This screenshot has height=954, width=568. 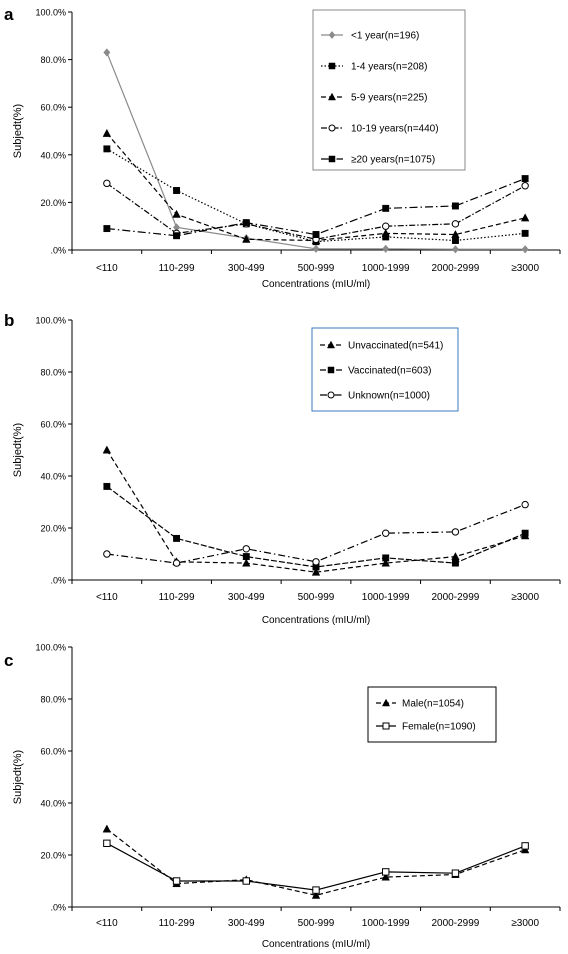 I want to click on legend-entry-label: Unknown(n=1000), so click(x=389, y=396).